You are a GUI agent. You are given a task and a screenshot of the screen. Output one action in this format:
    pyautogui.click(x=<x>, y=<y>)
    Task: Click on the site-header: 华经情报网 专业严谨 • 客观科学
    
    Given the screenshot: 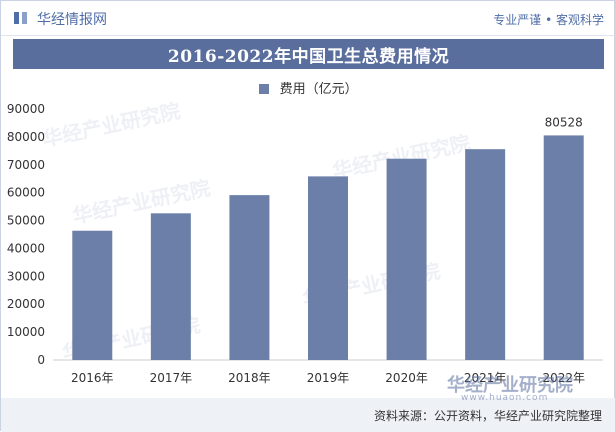 What is the action you would take?
    pyautogui.click(x=308, y=18)
    